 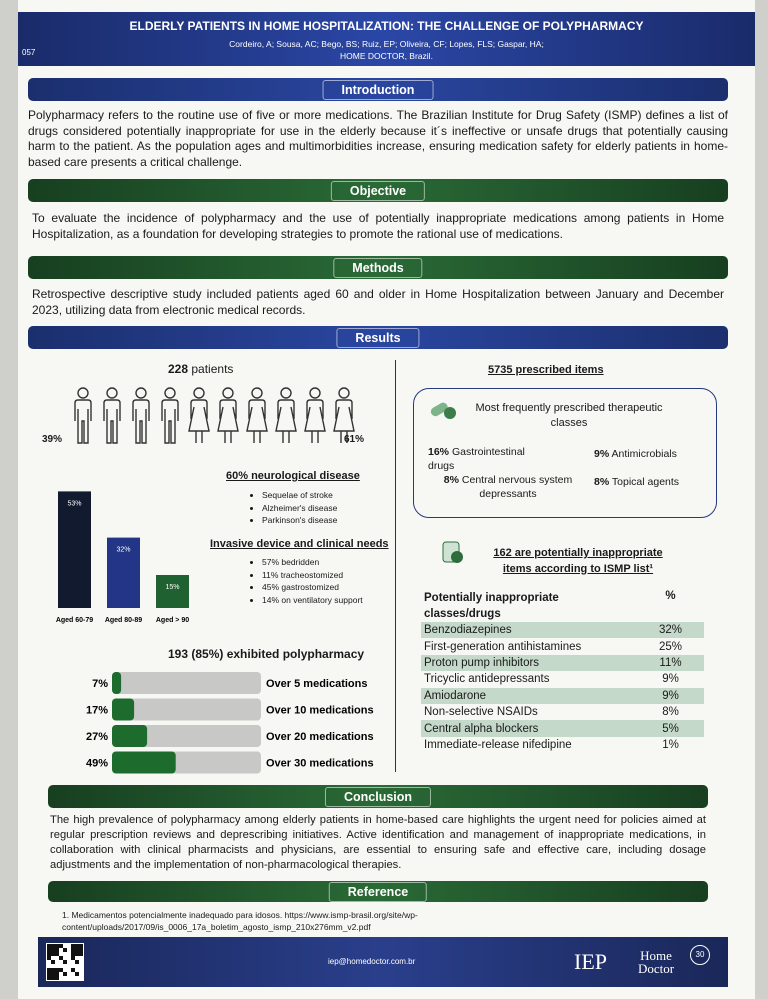 What do you see at coordinates (562, 679) in the screenshot?
I see `table-row: Tricyclic antidepressants 9%` at bounding box center [562, 679].